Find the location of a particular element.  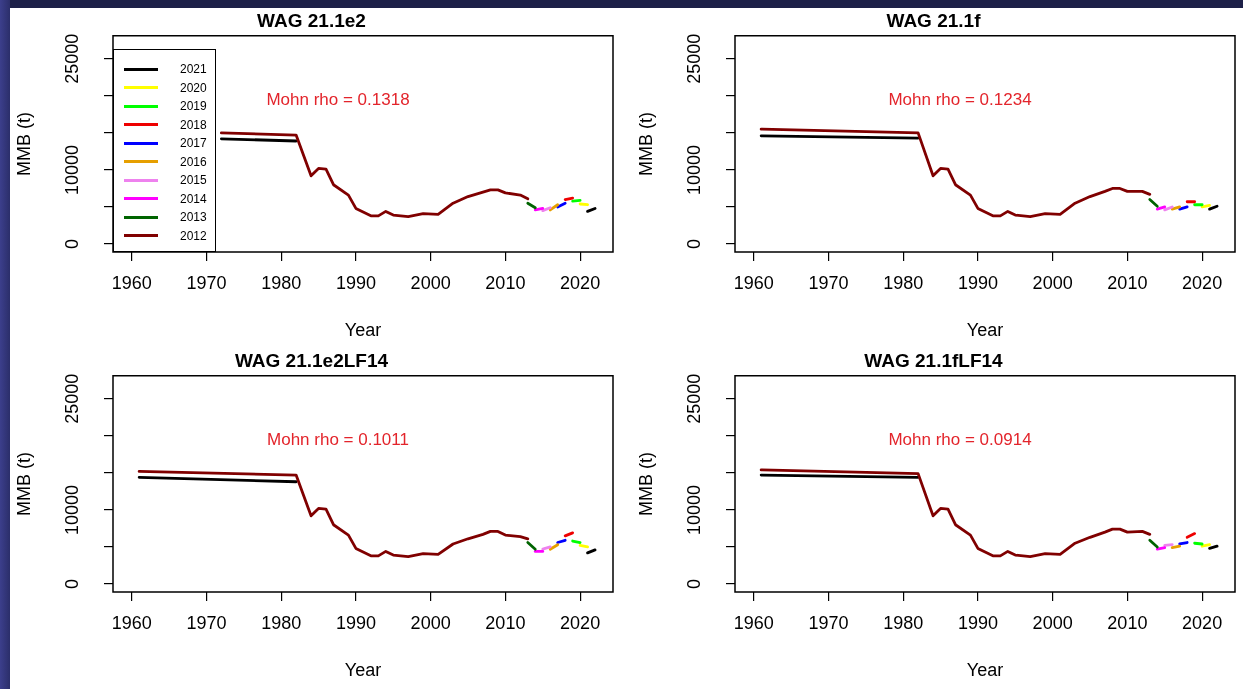

legend-label: 2018 is located at coordinates (193, 124).